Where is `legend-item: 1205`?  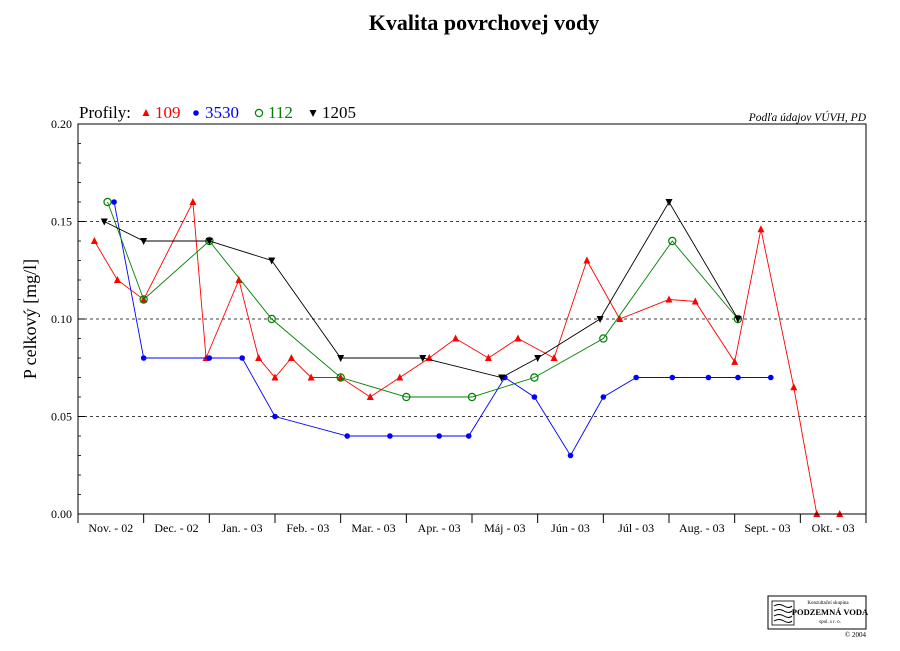 legend-item: 1205 is located at coordinates (332, 112).